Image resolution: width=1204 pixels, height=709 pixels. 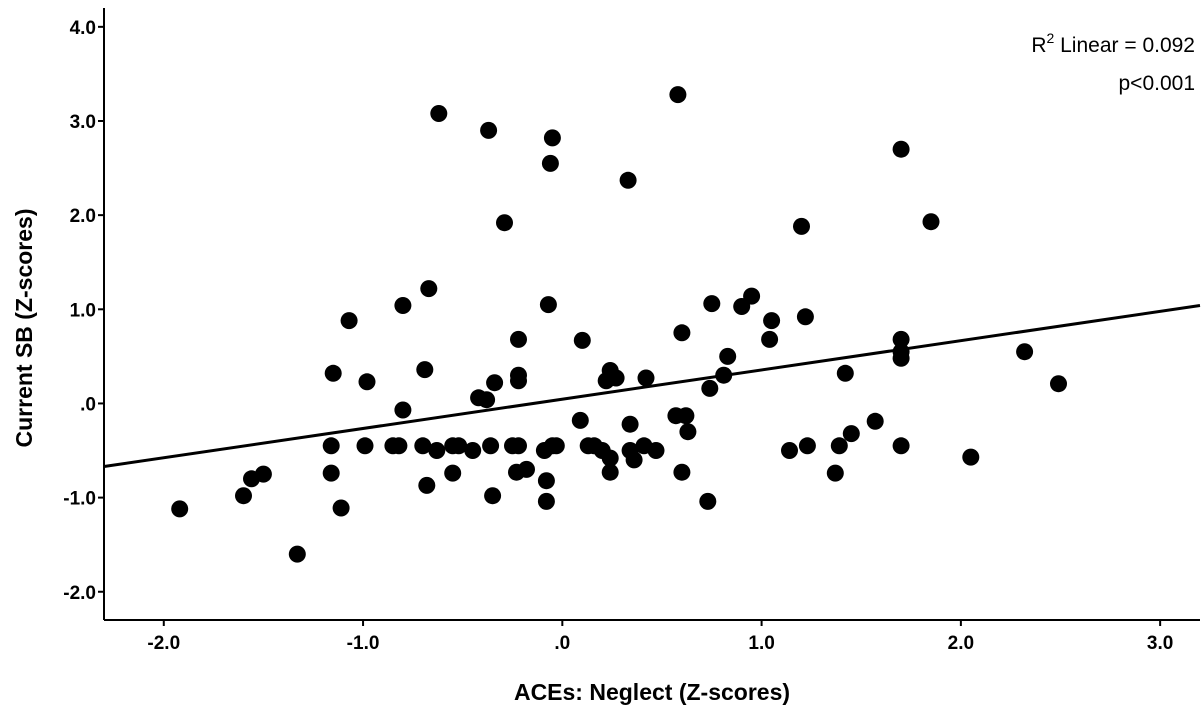 I want to click on y-axis-title: Current SB (Z-scores), so click(x=24, y=328).